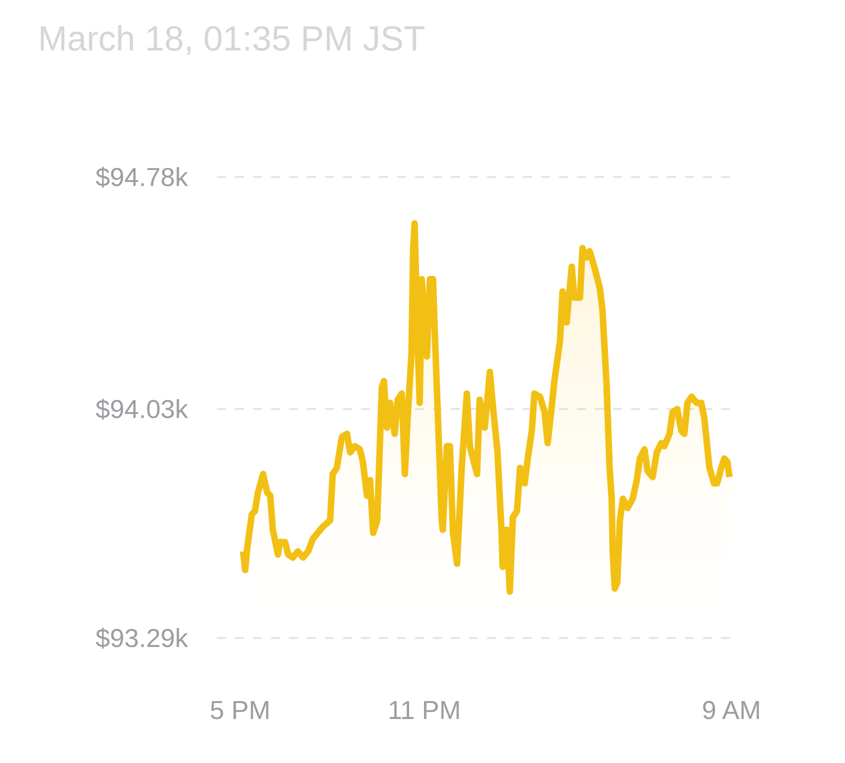  Describe the element at coordinates (240, 710) in the screenshot. I see `x-tick-label: 5 PM` at that location.